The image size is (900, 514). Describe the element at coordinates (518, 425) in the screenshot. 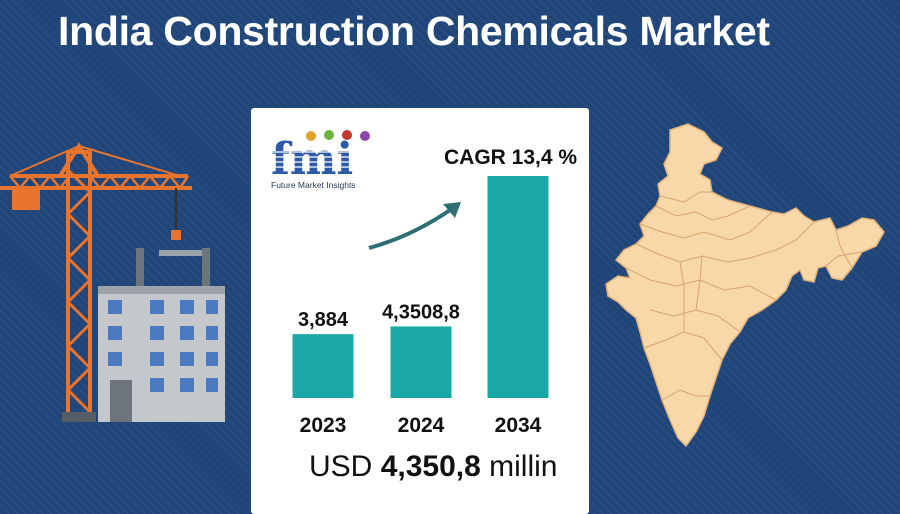

I see `category-label-2034: 2034` at that location.